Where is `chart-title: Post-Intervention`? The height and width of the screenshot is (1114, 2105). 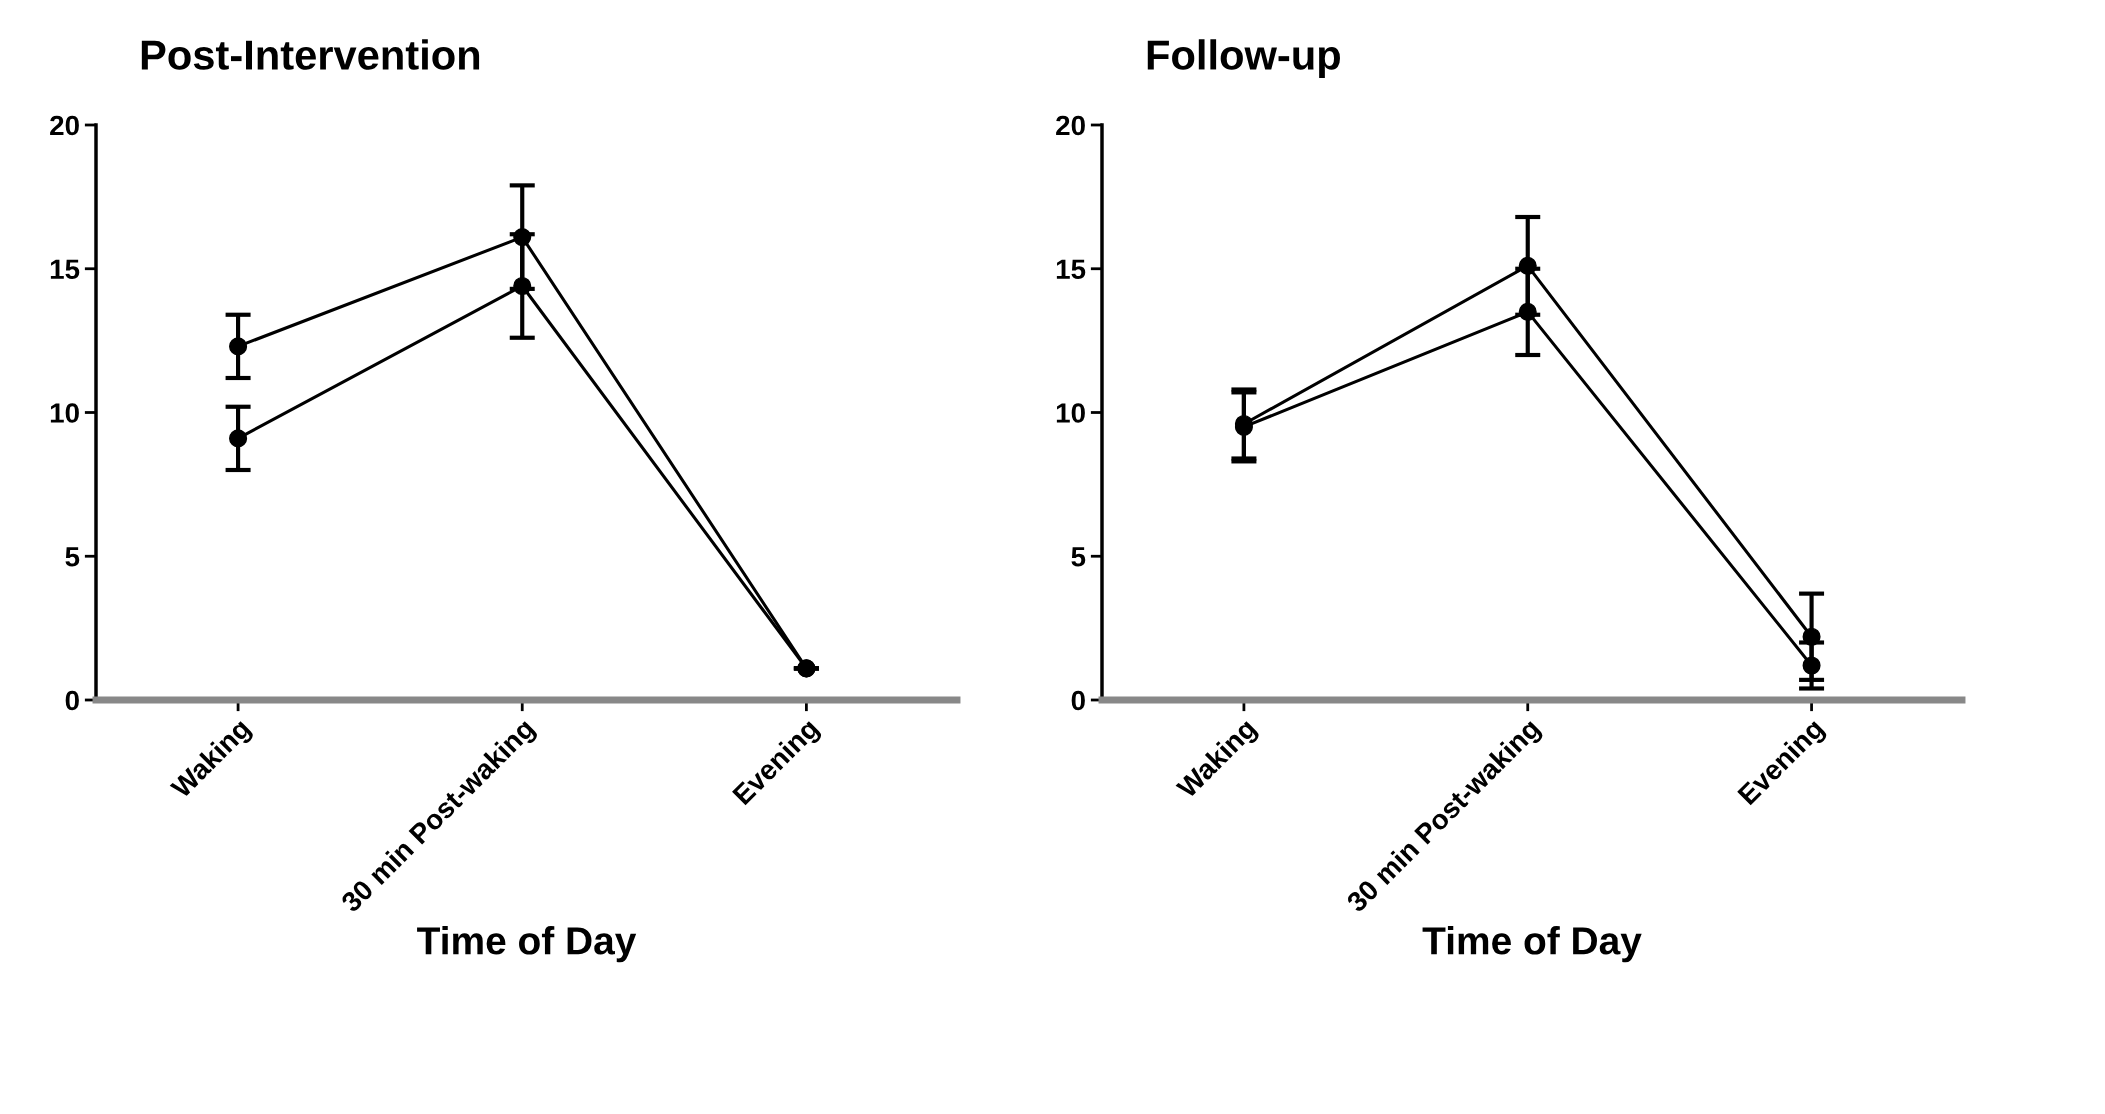 chart-title: Post-Intervention is located at coordinates (310, 54).